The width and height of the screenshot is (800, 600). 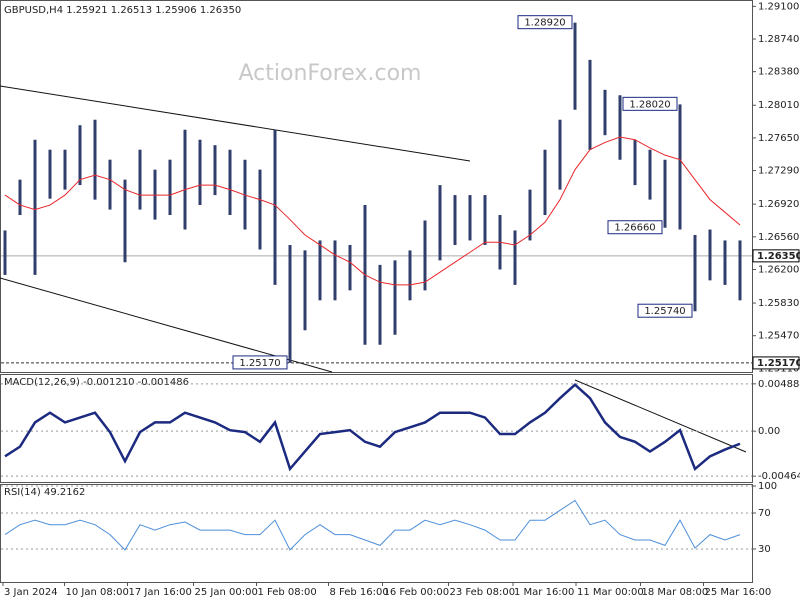 I want to click on rsi-title: RSI(14) 49.2162, so click(x=44, y=492).